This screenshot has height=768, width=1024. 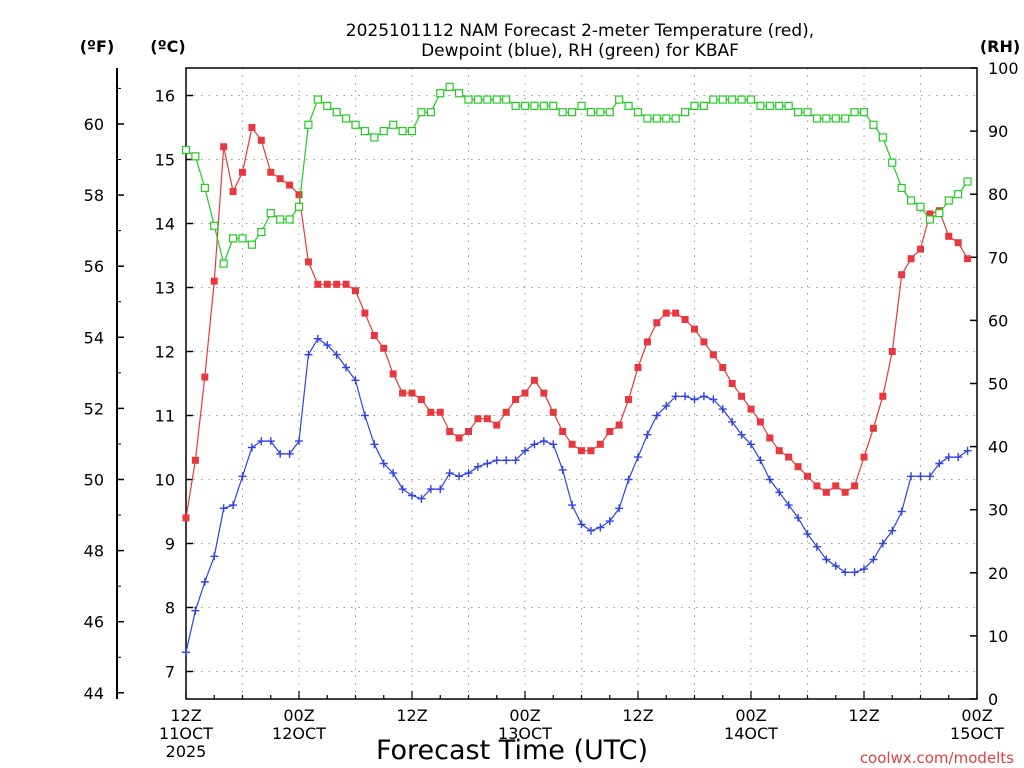 I want to click on time-tick-label: 00Z, so click(x=524, y=715).